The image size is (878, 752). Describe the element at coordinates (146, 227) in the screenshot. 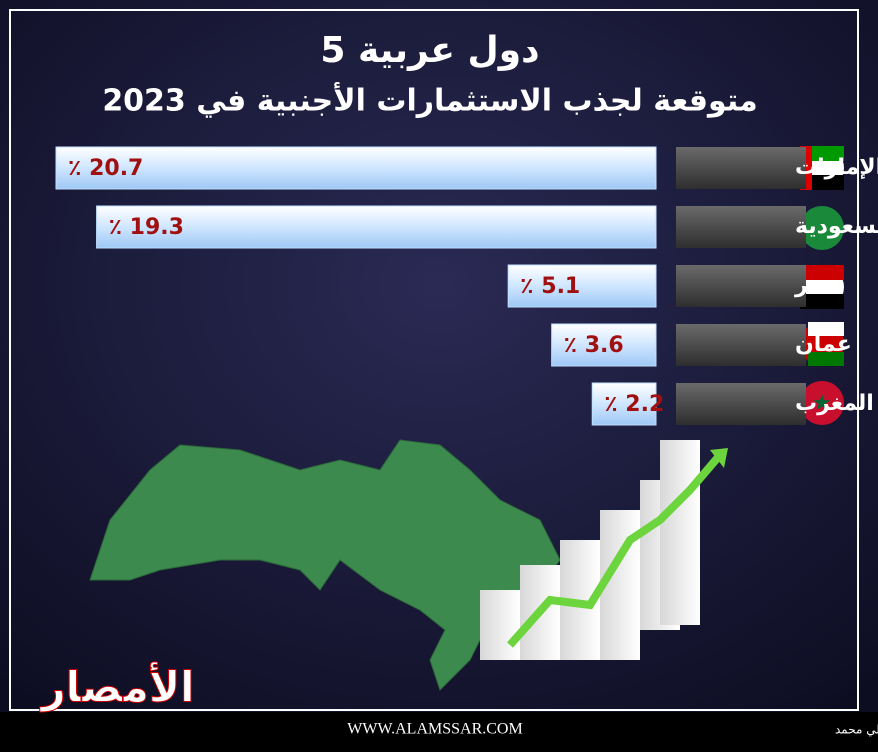

I see `value-label: ٪ 19.3` at that location.